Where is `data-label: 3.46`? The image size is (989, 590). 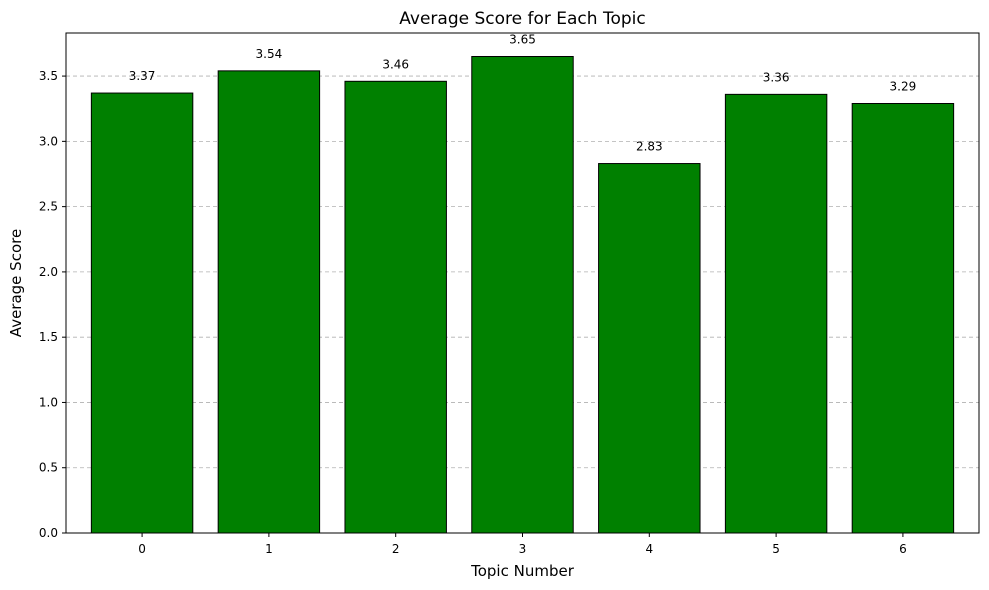 data-label: 3.46 is located at coordinates (395, 64).